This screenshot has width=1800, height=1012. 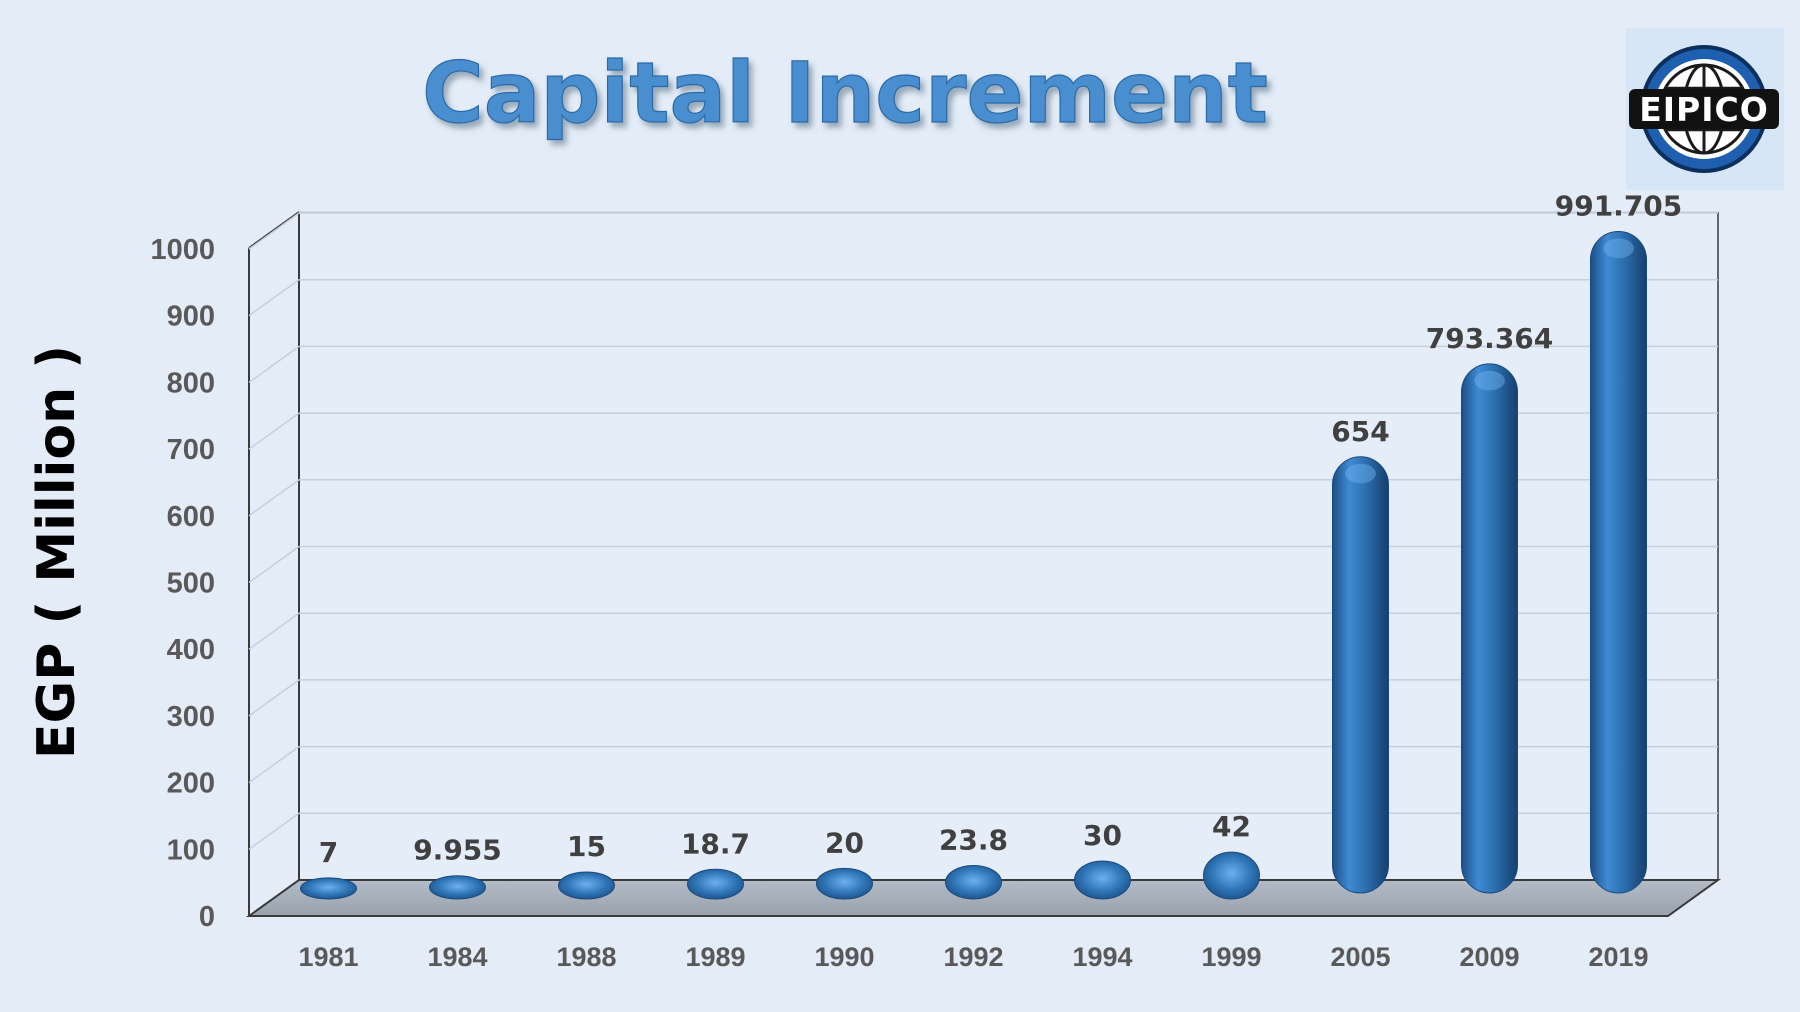 I want to click on data-label: 991.705, so click(x=1619, y=206).